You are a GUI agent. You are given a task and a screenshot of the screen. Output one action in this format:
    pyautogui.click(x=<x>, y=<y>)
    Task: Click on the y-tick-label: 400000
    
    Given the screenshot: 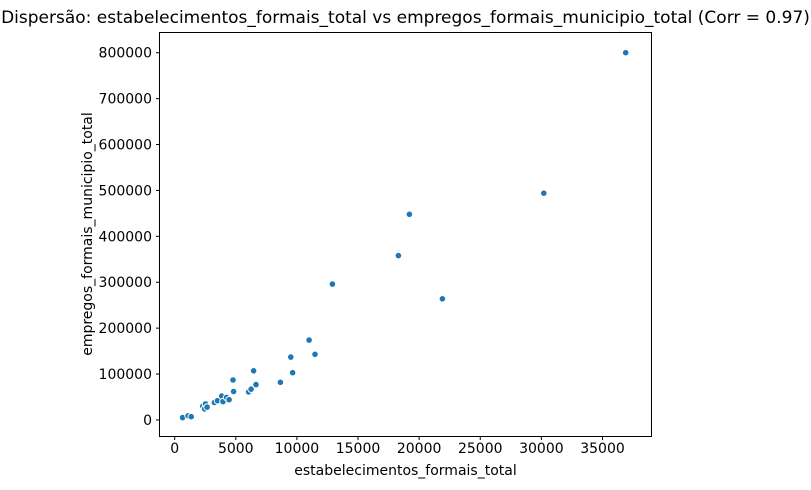 What is the action you would take?
    pyautogui.click(x=125, y=237)
    